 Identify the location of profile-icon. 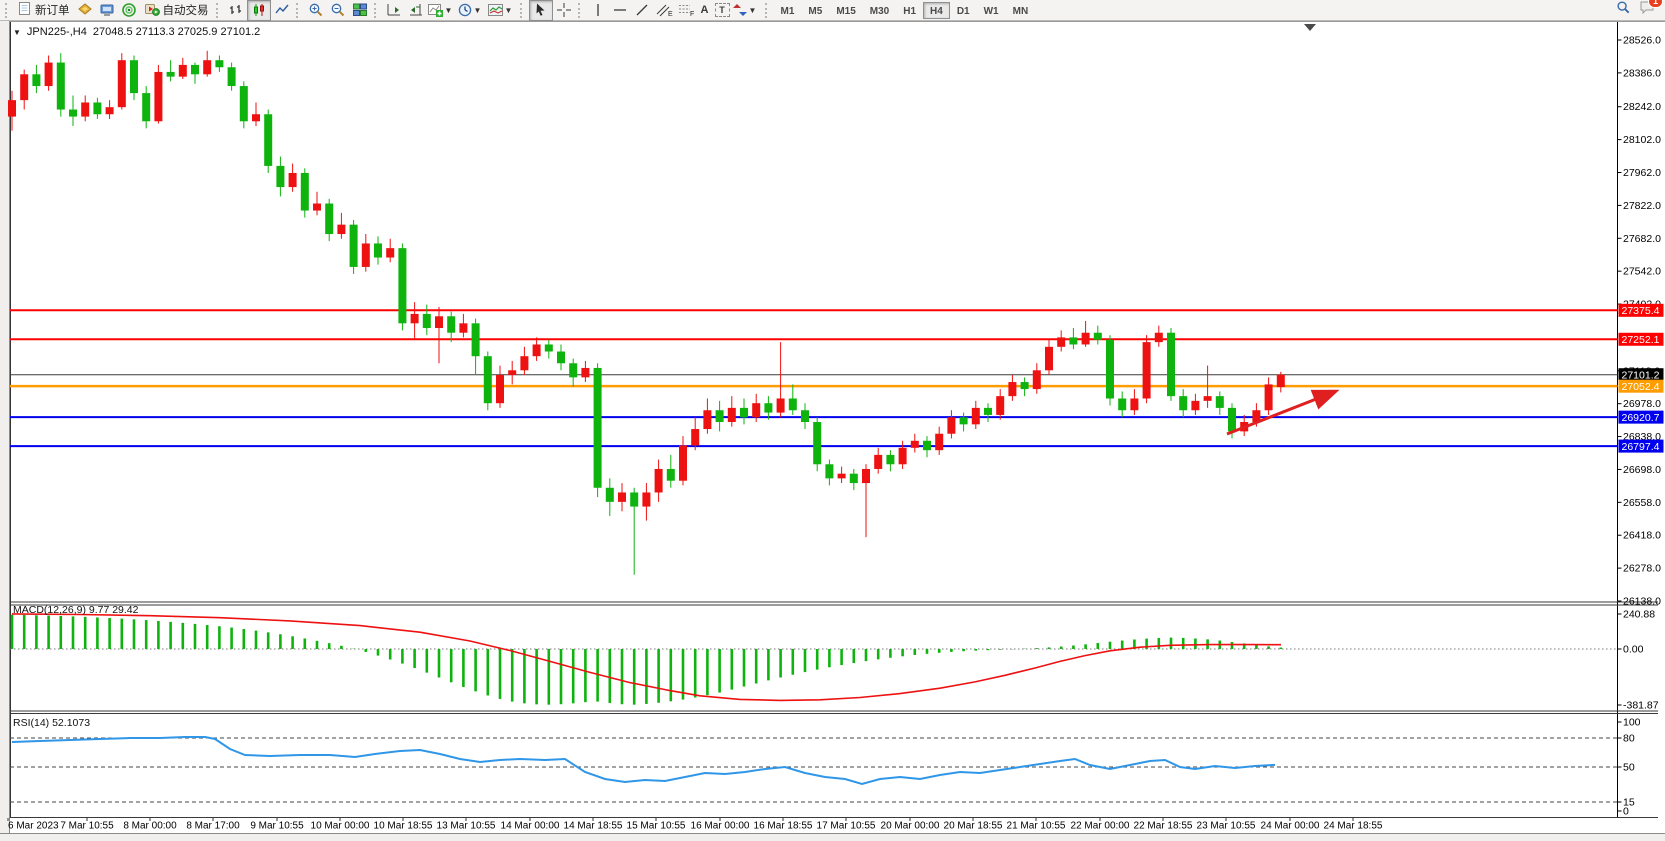
(85, 10).